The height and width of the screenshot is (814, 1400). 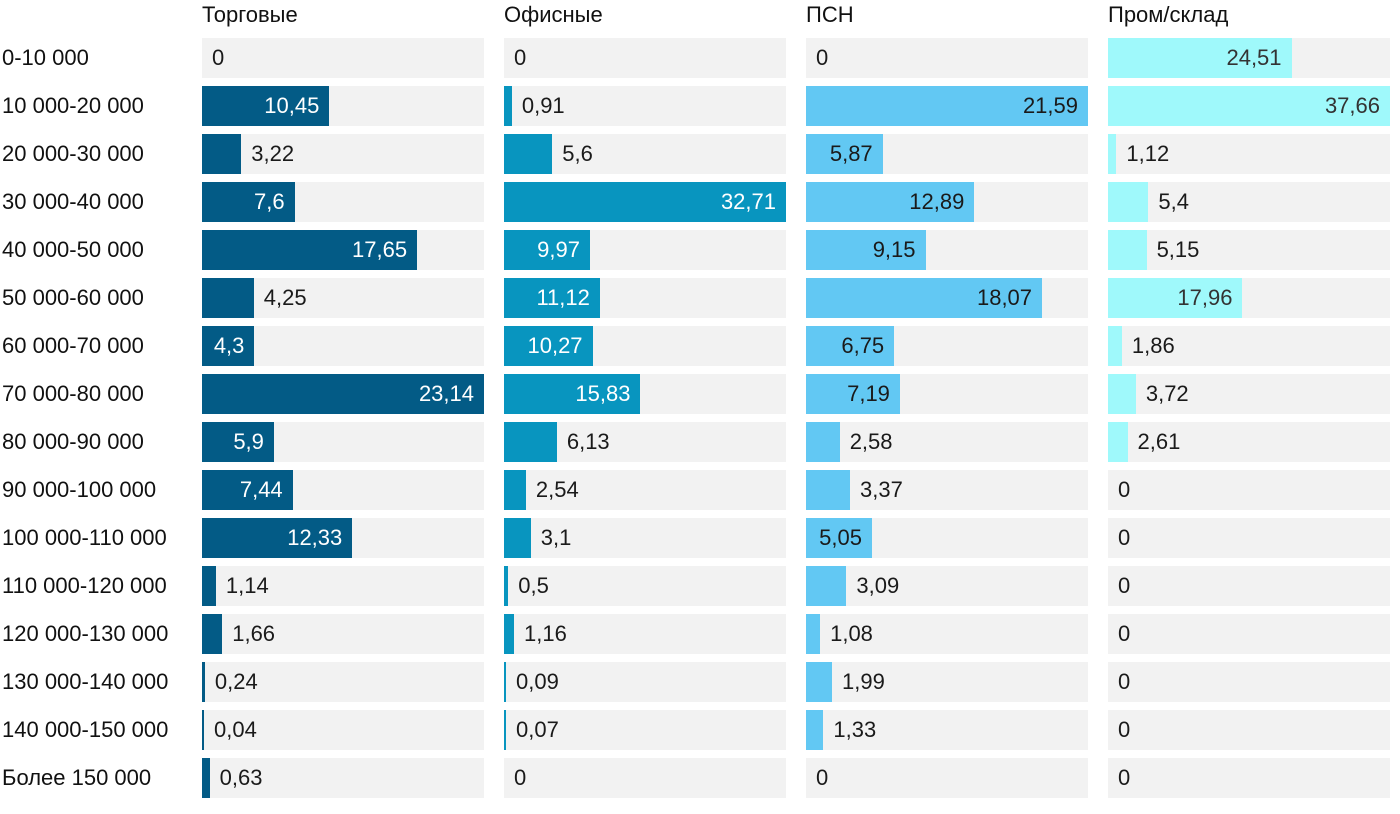 I want to click on bar-track: 5,15, so click(x=1249, y=250).